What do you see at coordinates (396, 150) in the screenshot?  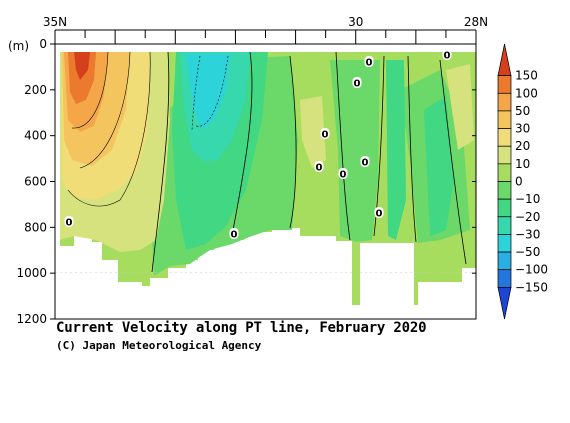 I see `field-neg20-b` at bounding box center [396, 150].